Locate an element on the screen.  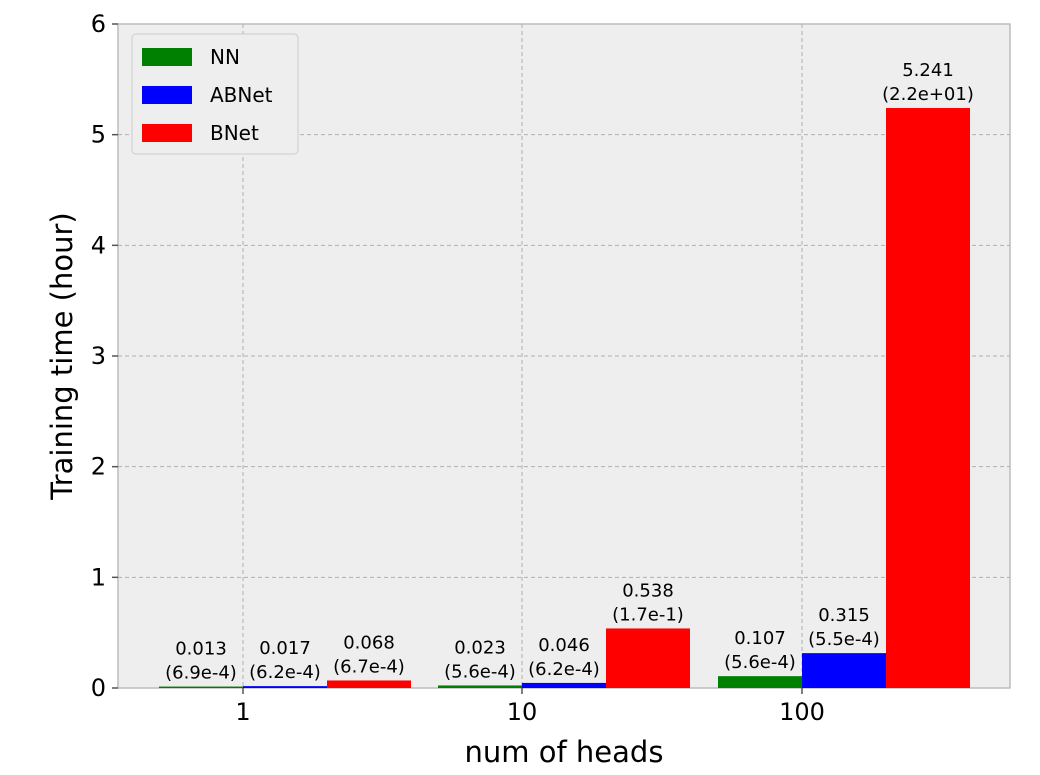
y-tick-label: 1 is located at coordinates (98, 577).